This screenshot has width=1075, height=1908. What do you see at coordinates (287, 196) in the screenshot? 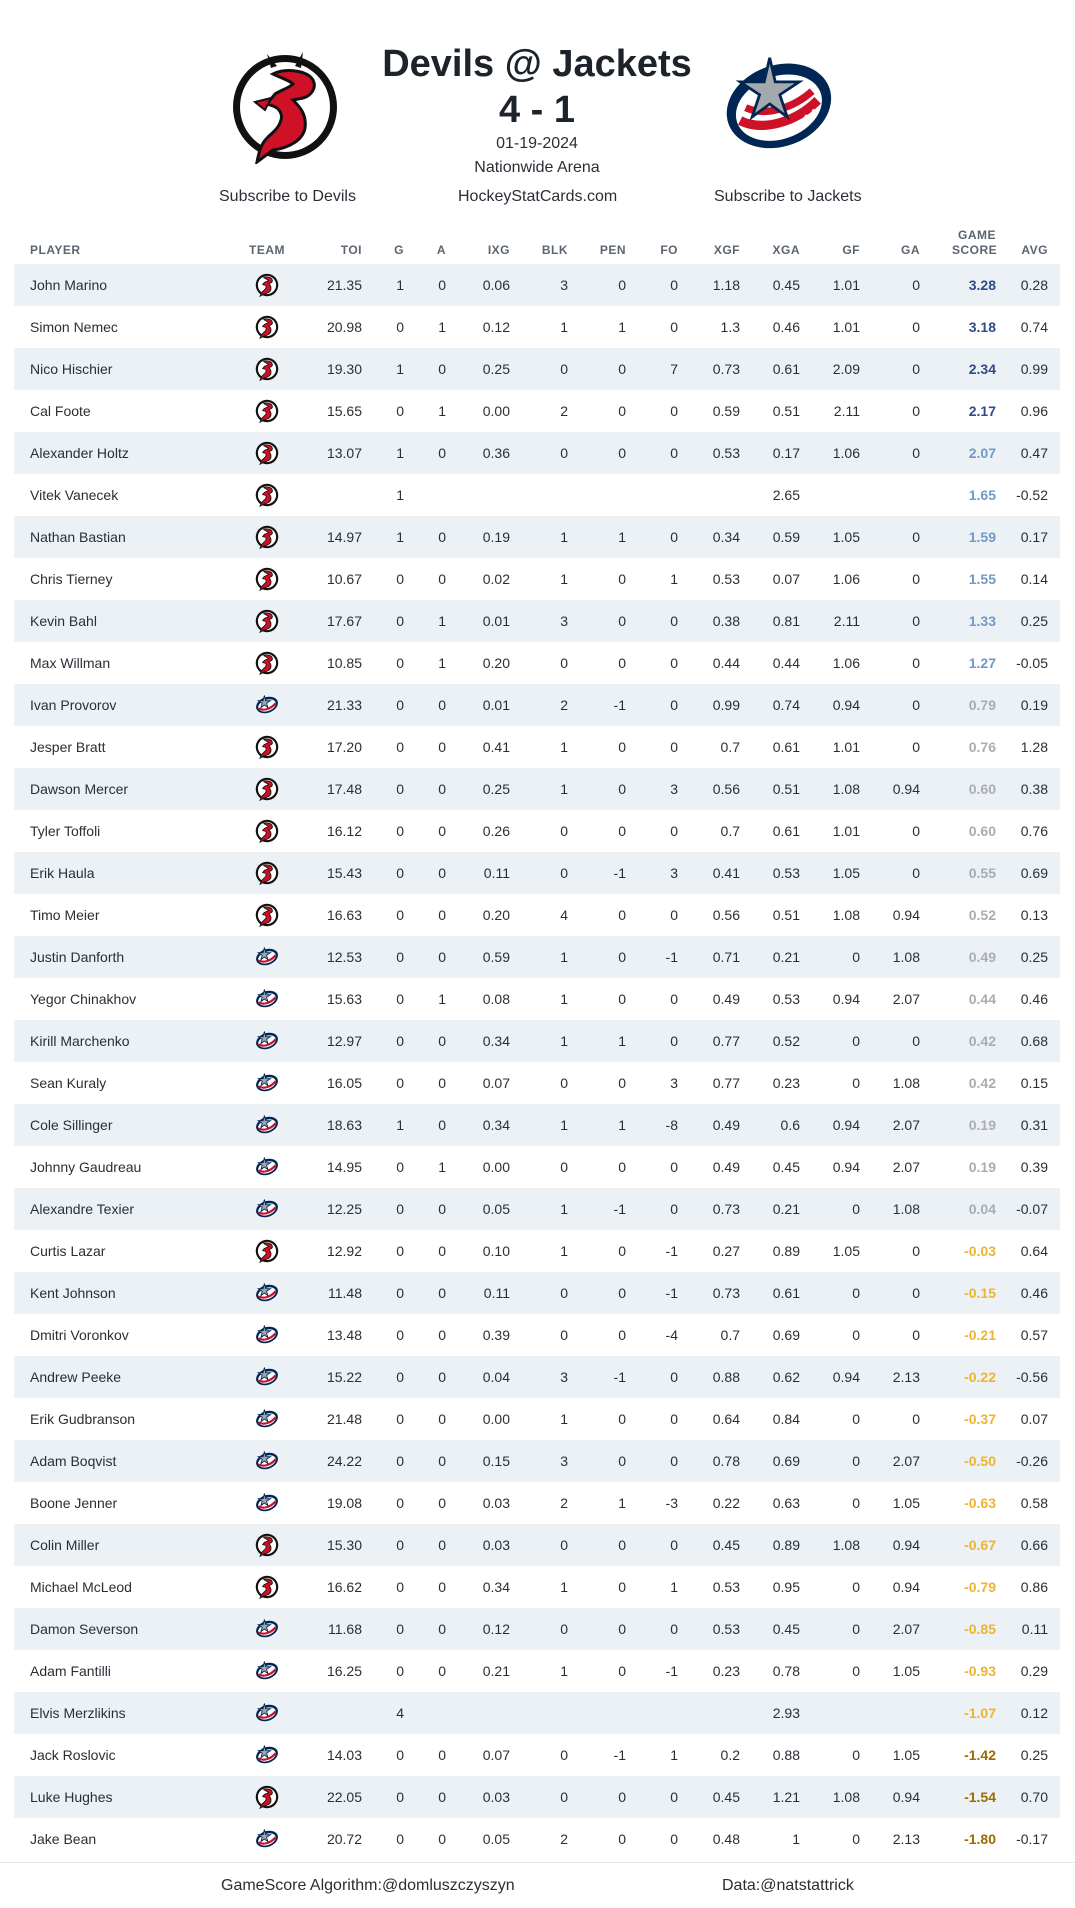
I see `subscribe-devils-link: Subscribe to Devils` at bounding box center [287, 196].